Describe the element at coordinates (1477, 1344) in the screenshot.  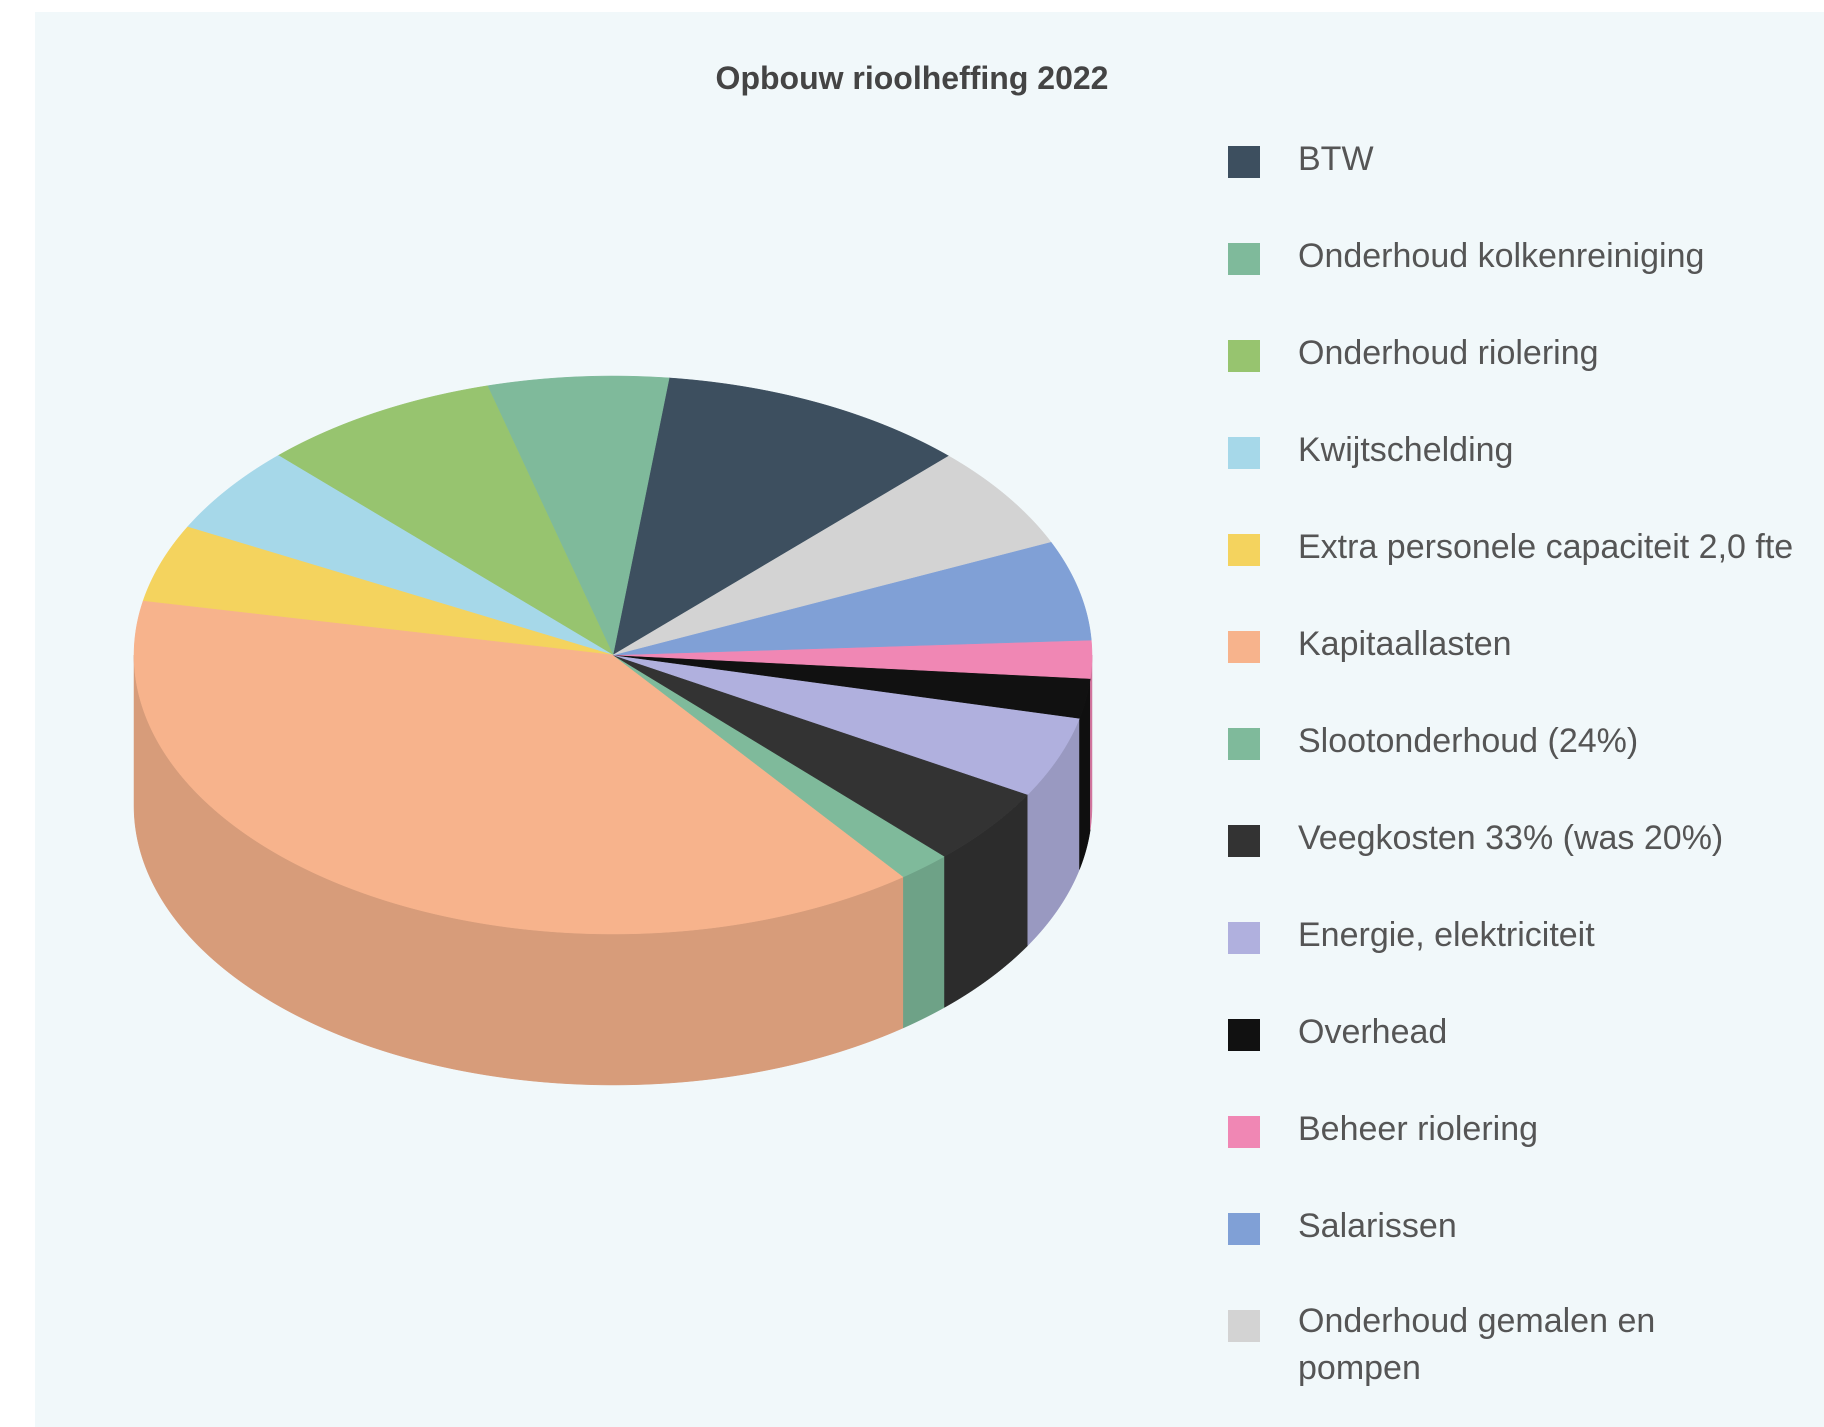
I see `legend-label: Onderhoud gemalen en pompen` at that location.